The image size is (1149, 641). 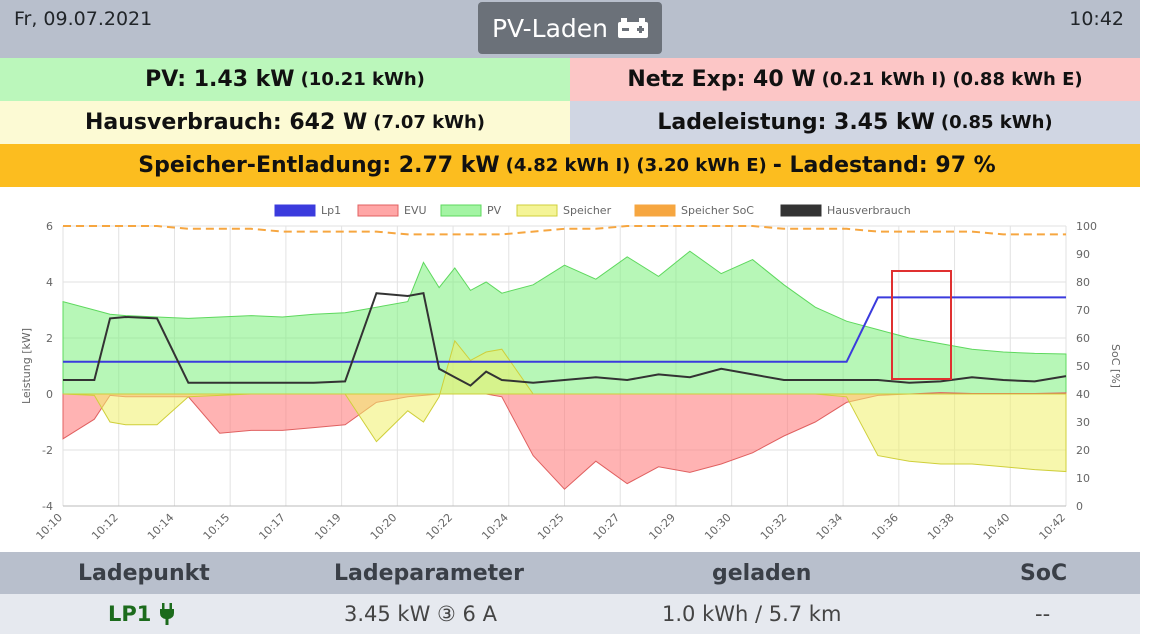 I want to click on legend-label: Speicher, so click(x=587, y=210).